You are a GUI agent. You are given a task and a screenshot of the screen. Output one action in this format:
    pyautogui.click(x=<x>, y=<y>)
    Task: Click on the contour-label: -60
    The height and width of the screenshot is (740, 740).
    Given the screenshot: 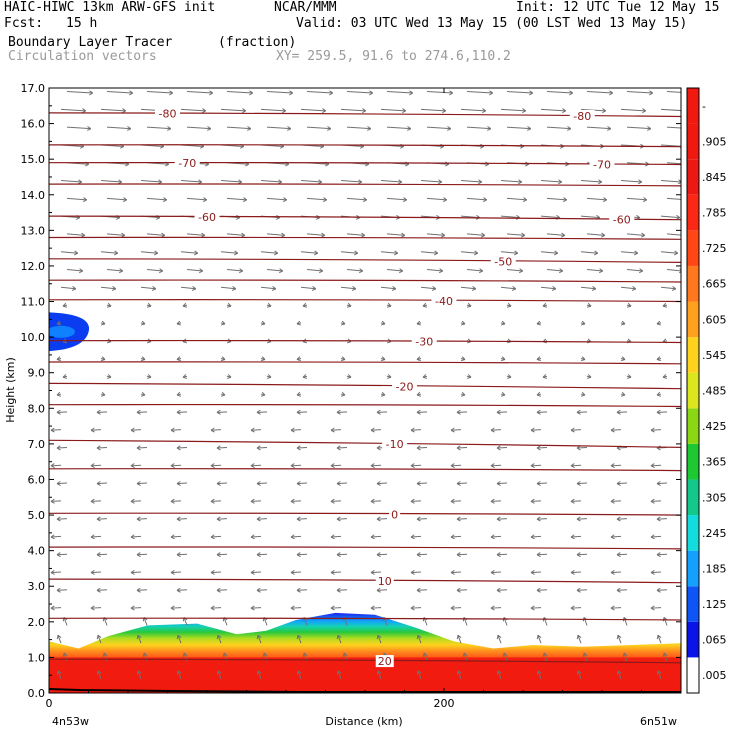 What is the action you would take?
    pyautogui.click(x=622, y=219)
    